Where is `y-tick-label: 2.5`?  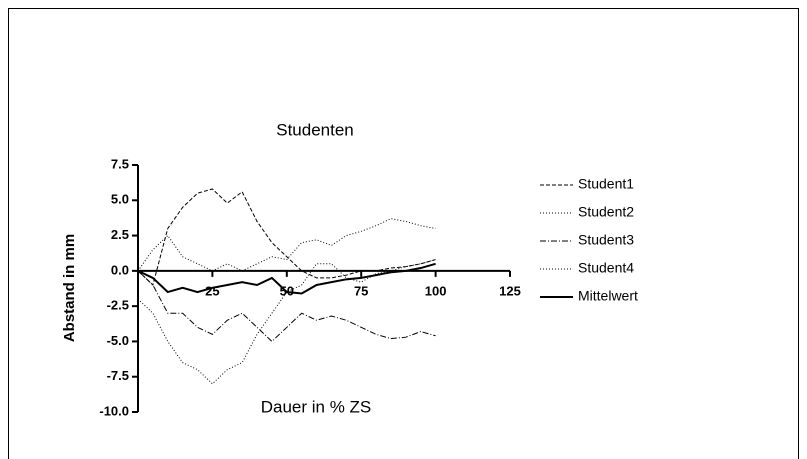 y-tick-label: 2.5 is located at coordinates (120, 234).